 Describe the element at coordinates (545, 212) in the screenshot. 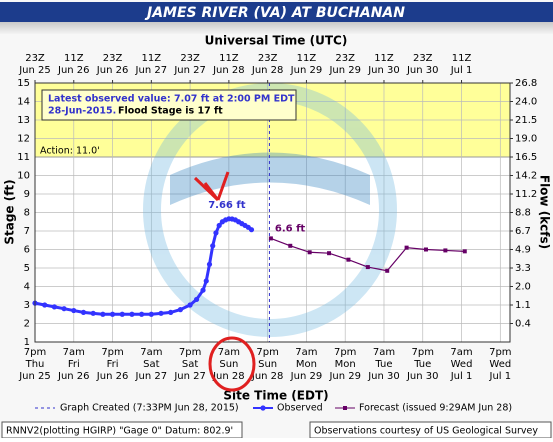

I see `y2-axis-title: Flow (kcfs)` at that location.